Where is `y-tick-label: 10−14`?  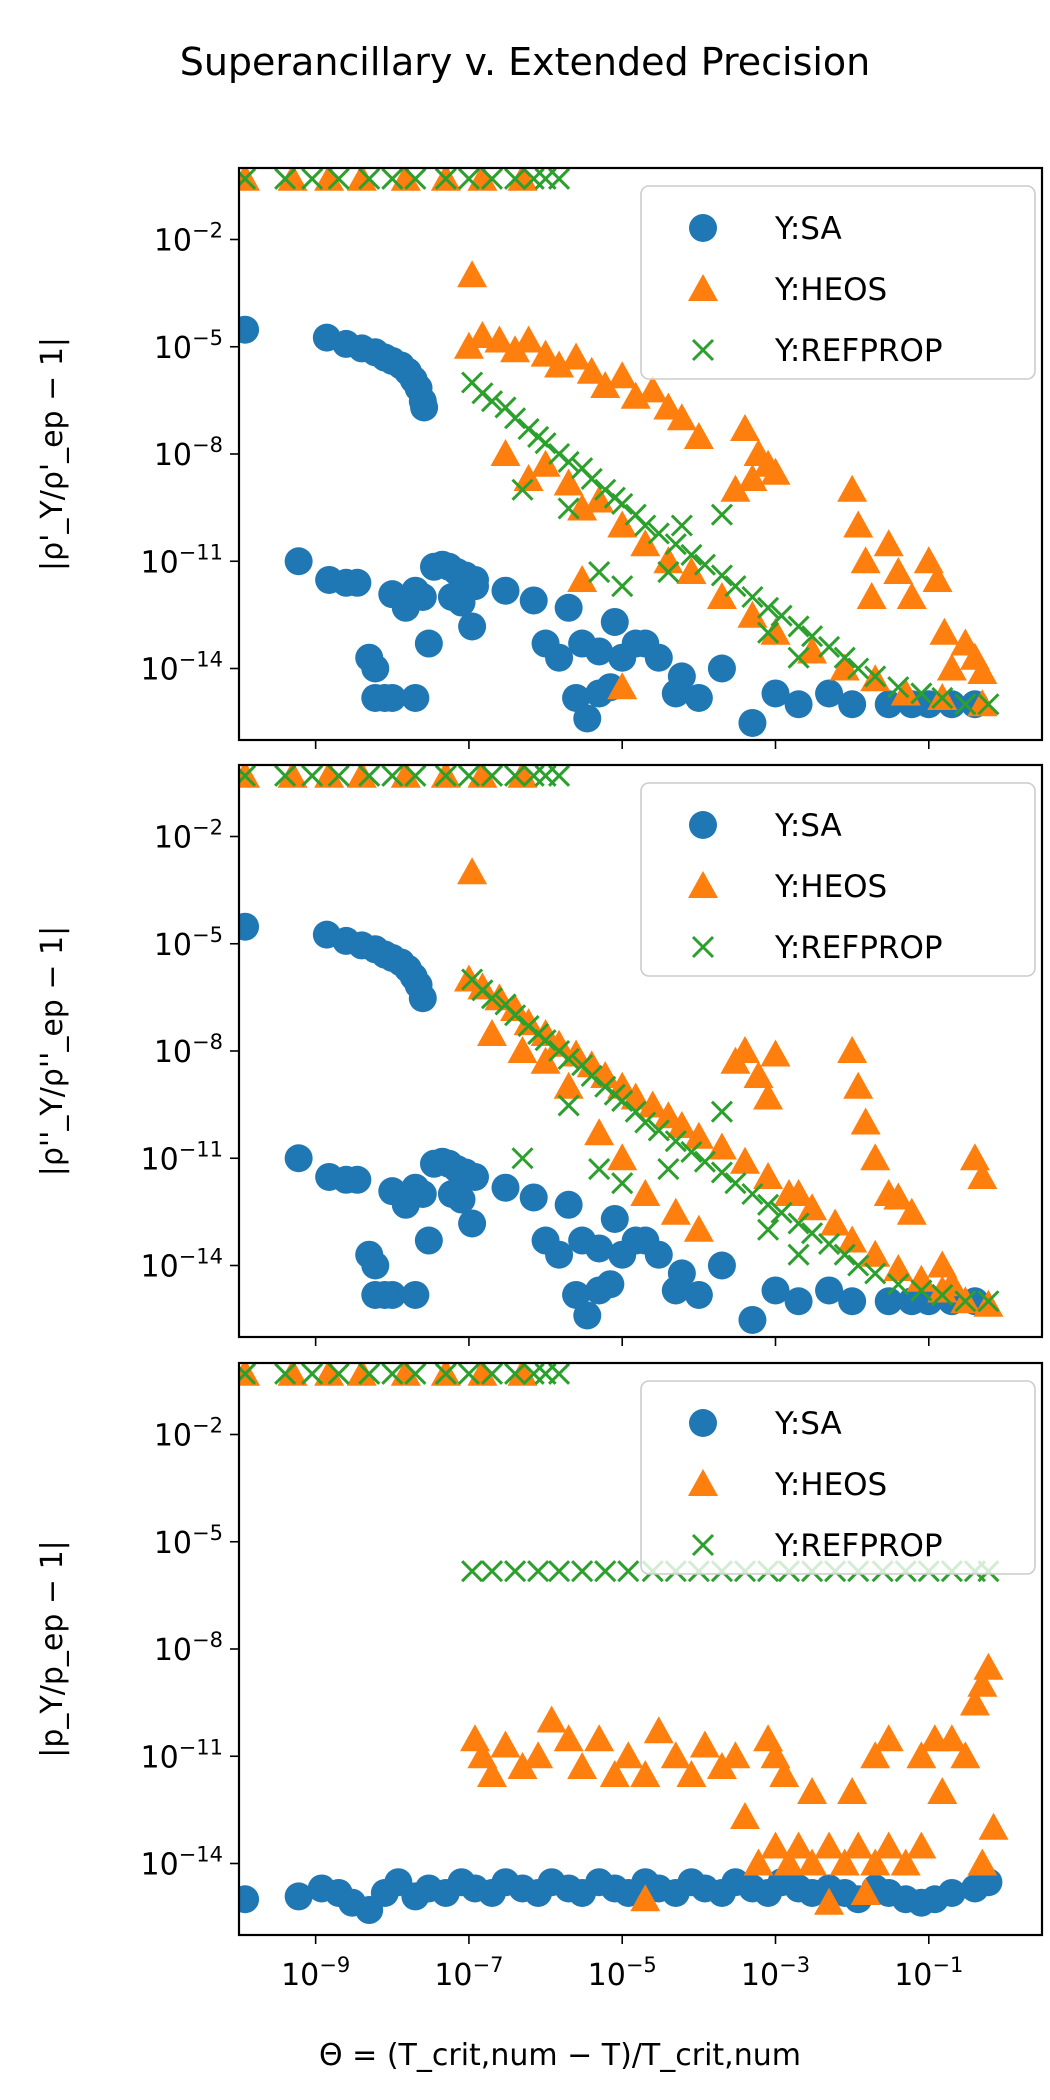 y-tick-label: 10−14 is located at coordinates (181, 668).